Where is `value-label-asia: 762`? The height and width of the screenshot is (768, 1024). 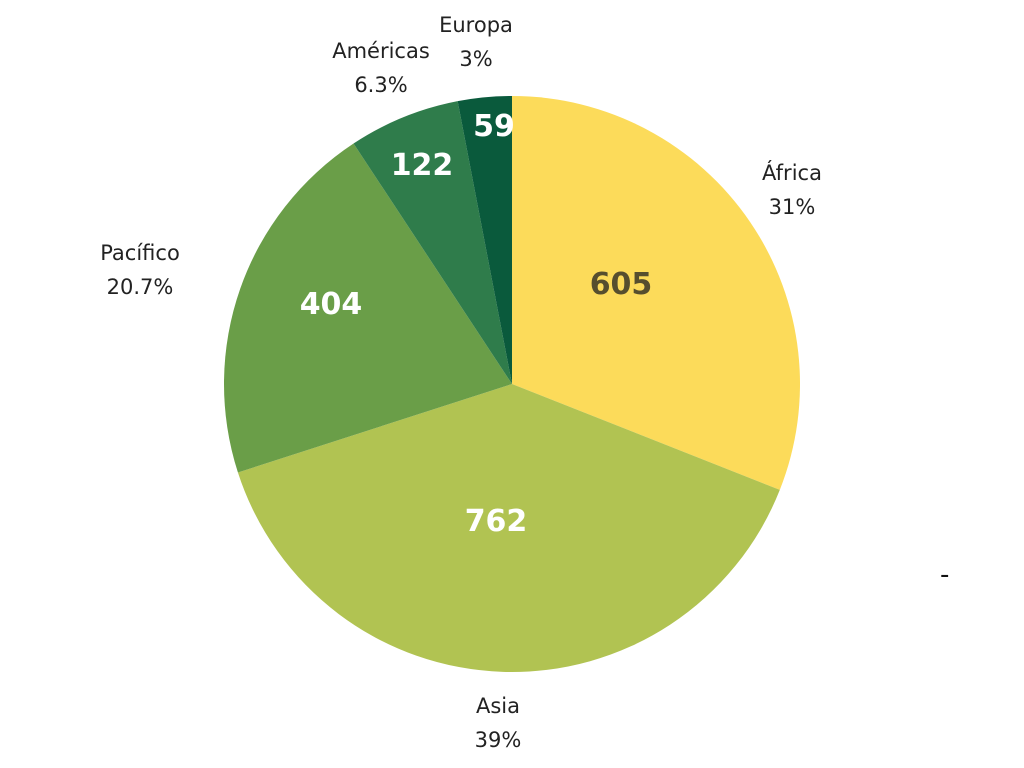
value-label-asia: 762 is located at coordinates (496, 521).